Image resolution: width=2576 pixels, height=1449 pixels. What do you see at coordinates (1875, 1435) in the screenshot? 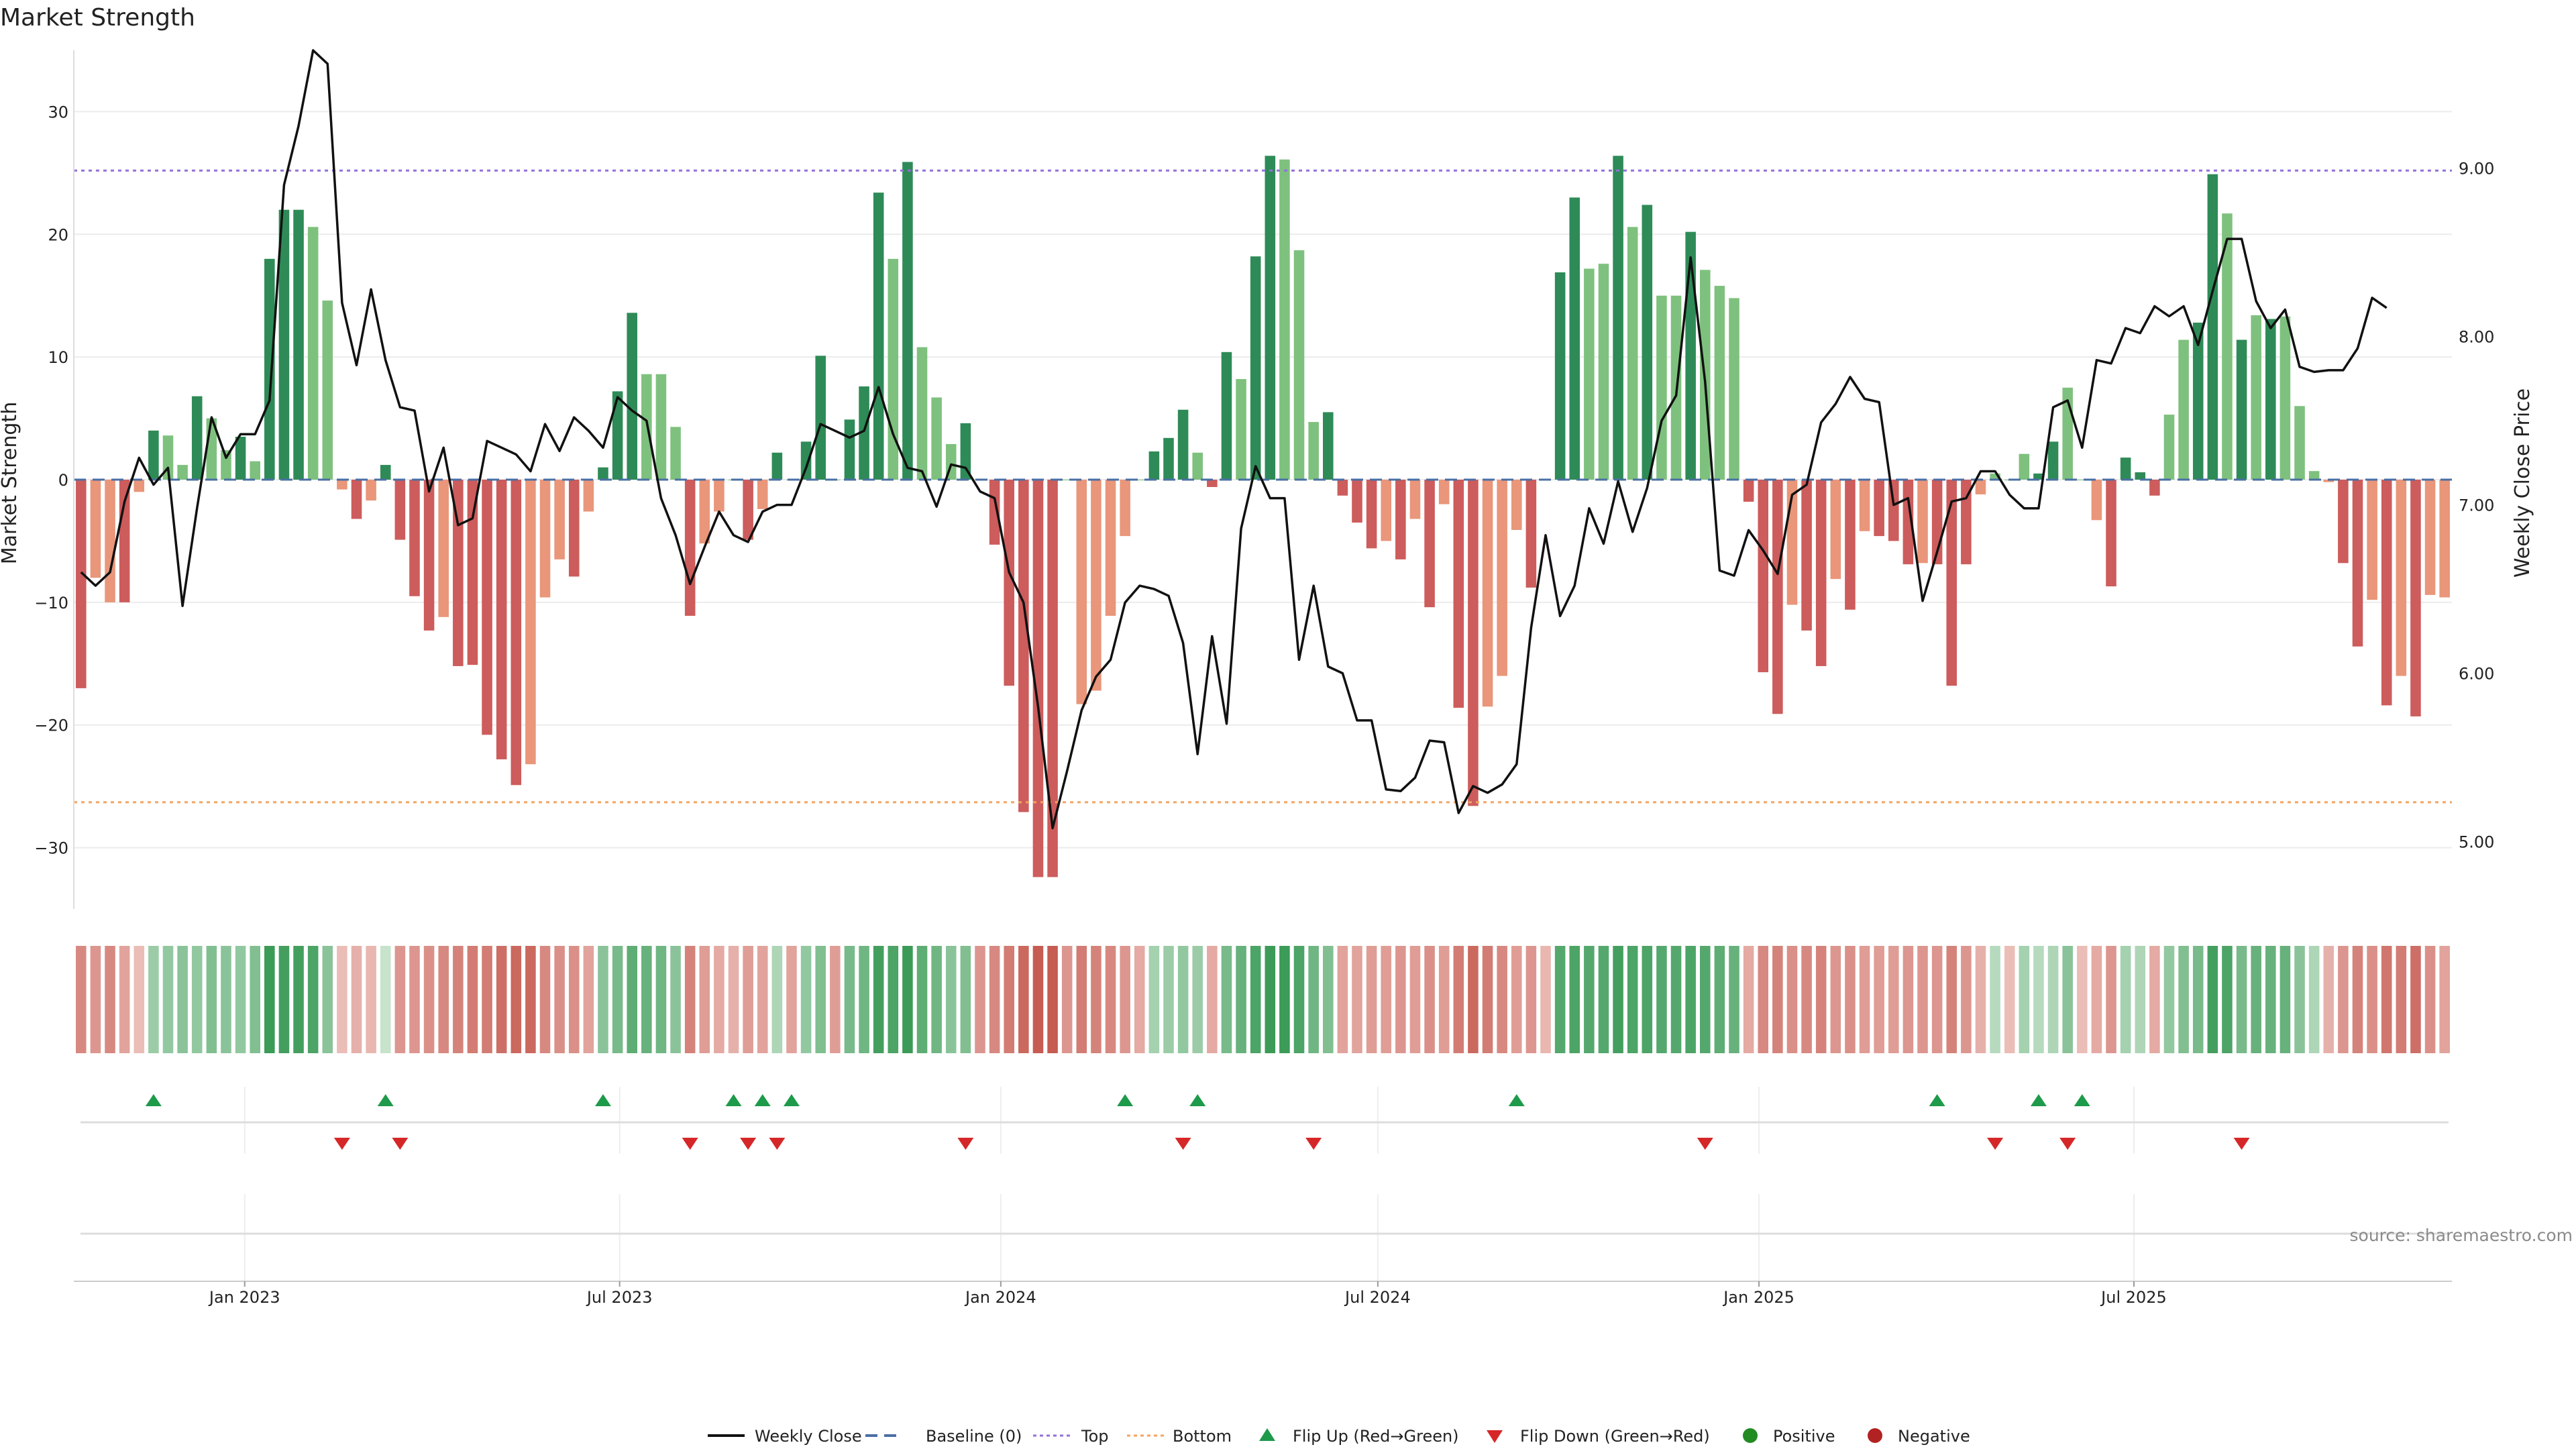
I see `legend-swatch-negative` at bounding box center [1875, 1435].